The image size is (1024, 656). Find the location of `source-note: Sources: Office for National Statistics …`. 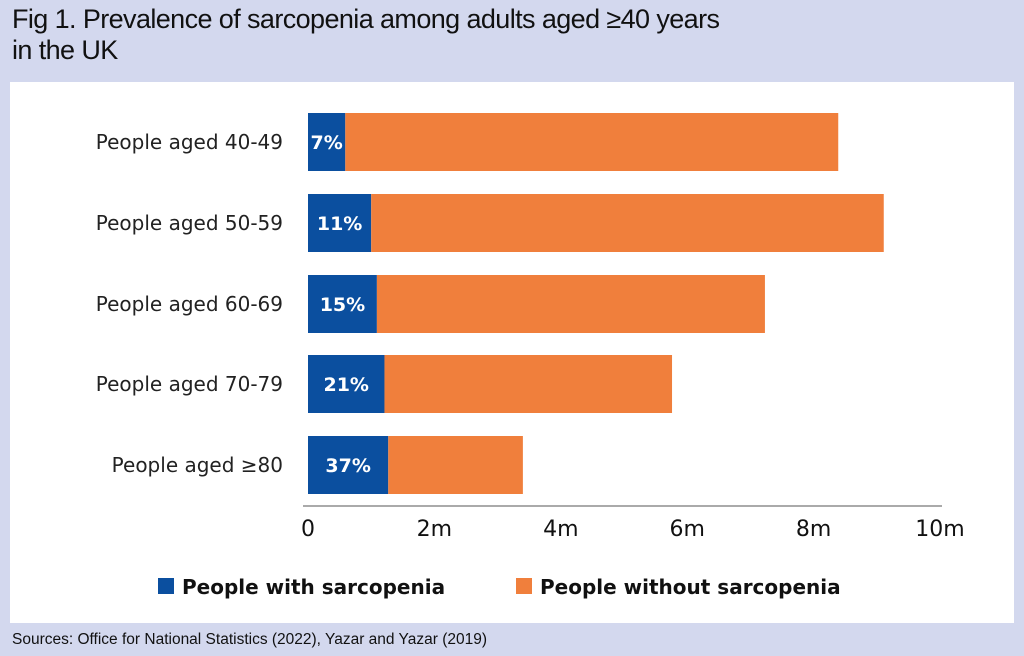

source-note: Sources: Office for National Statistics … is located at coordinates (249, 639).